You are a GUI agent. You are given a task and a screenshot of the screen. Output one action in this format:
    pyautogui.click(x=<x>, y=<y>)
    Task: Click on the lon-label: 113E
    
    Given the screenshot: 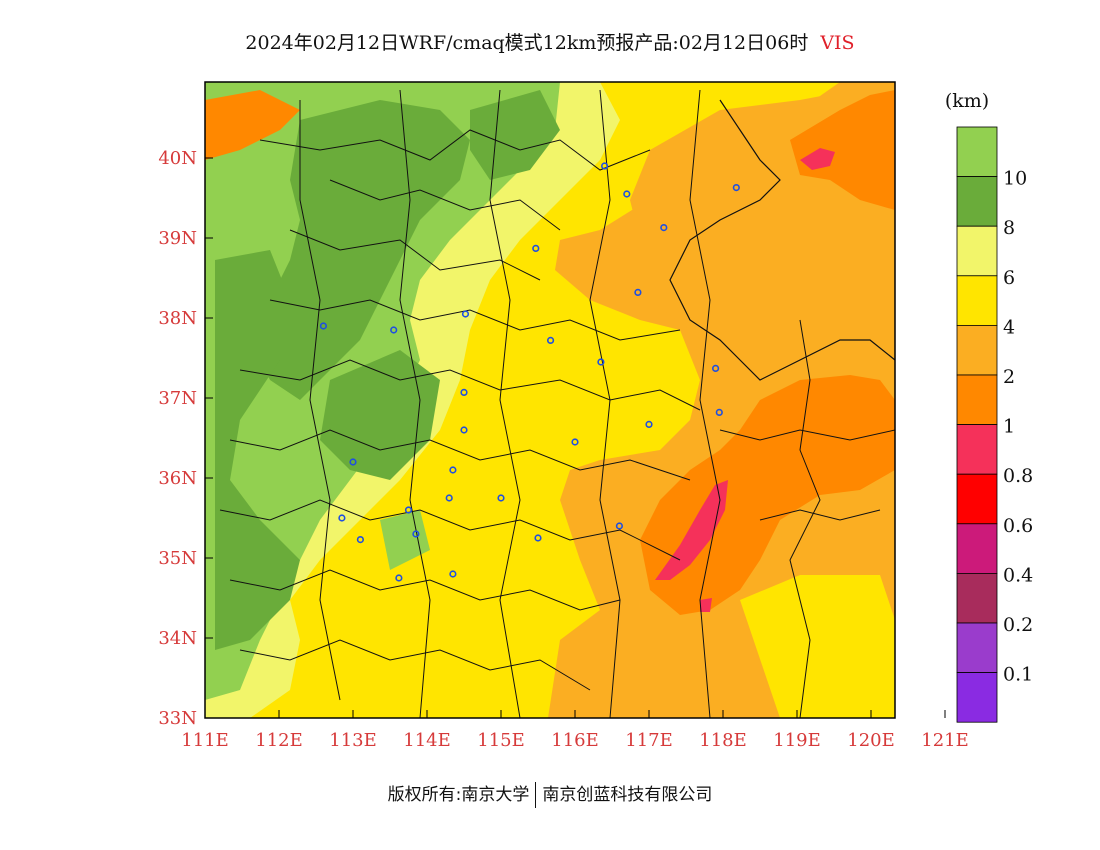 What is the action you would take?
    pyautogui.click(x=353, y=740)
    